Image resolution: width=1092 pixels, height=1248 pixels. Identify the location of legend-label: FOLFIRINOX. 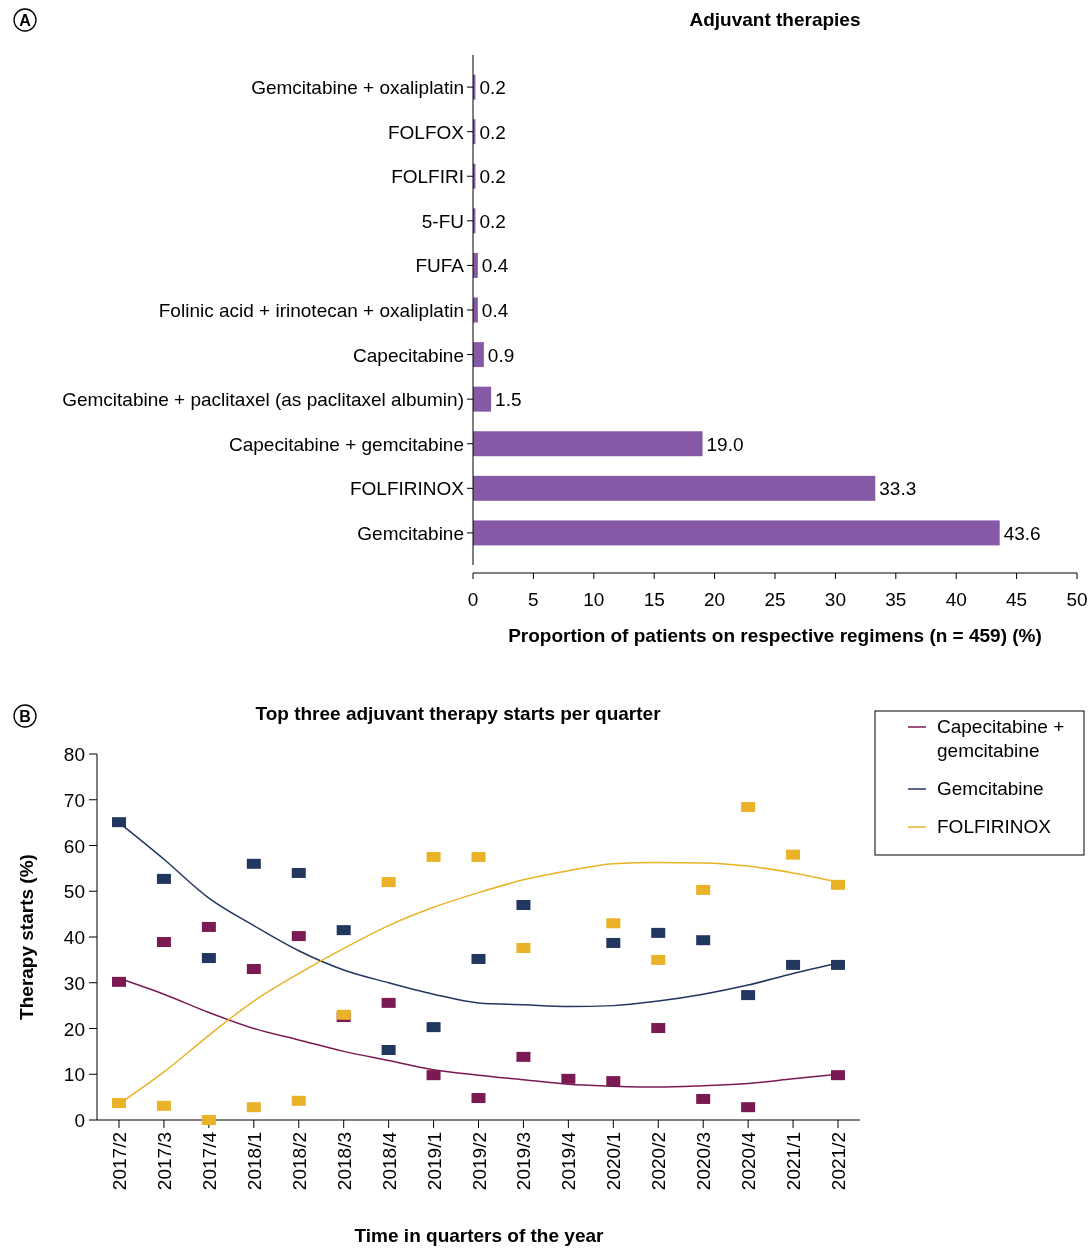
(994, 826).